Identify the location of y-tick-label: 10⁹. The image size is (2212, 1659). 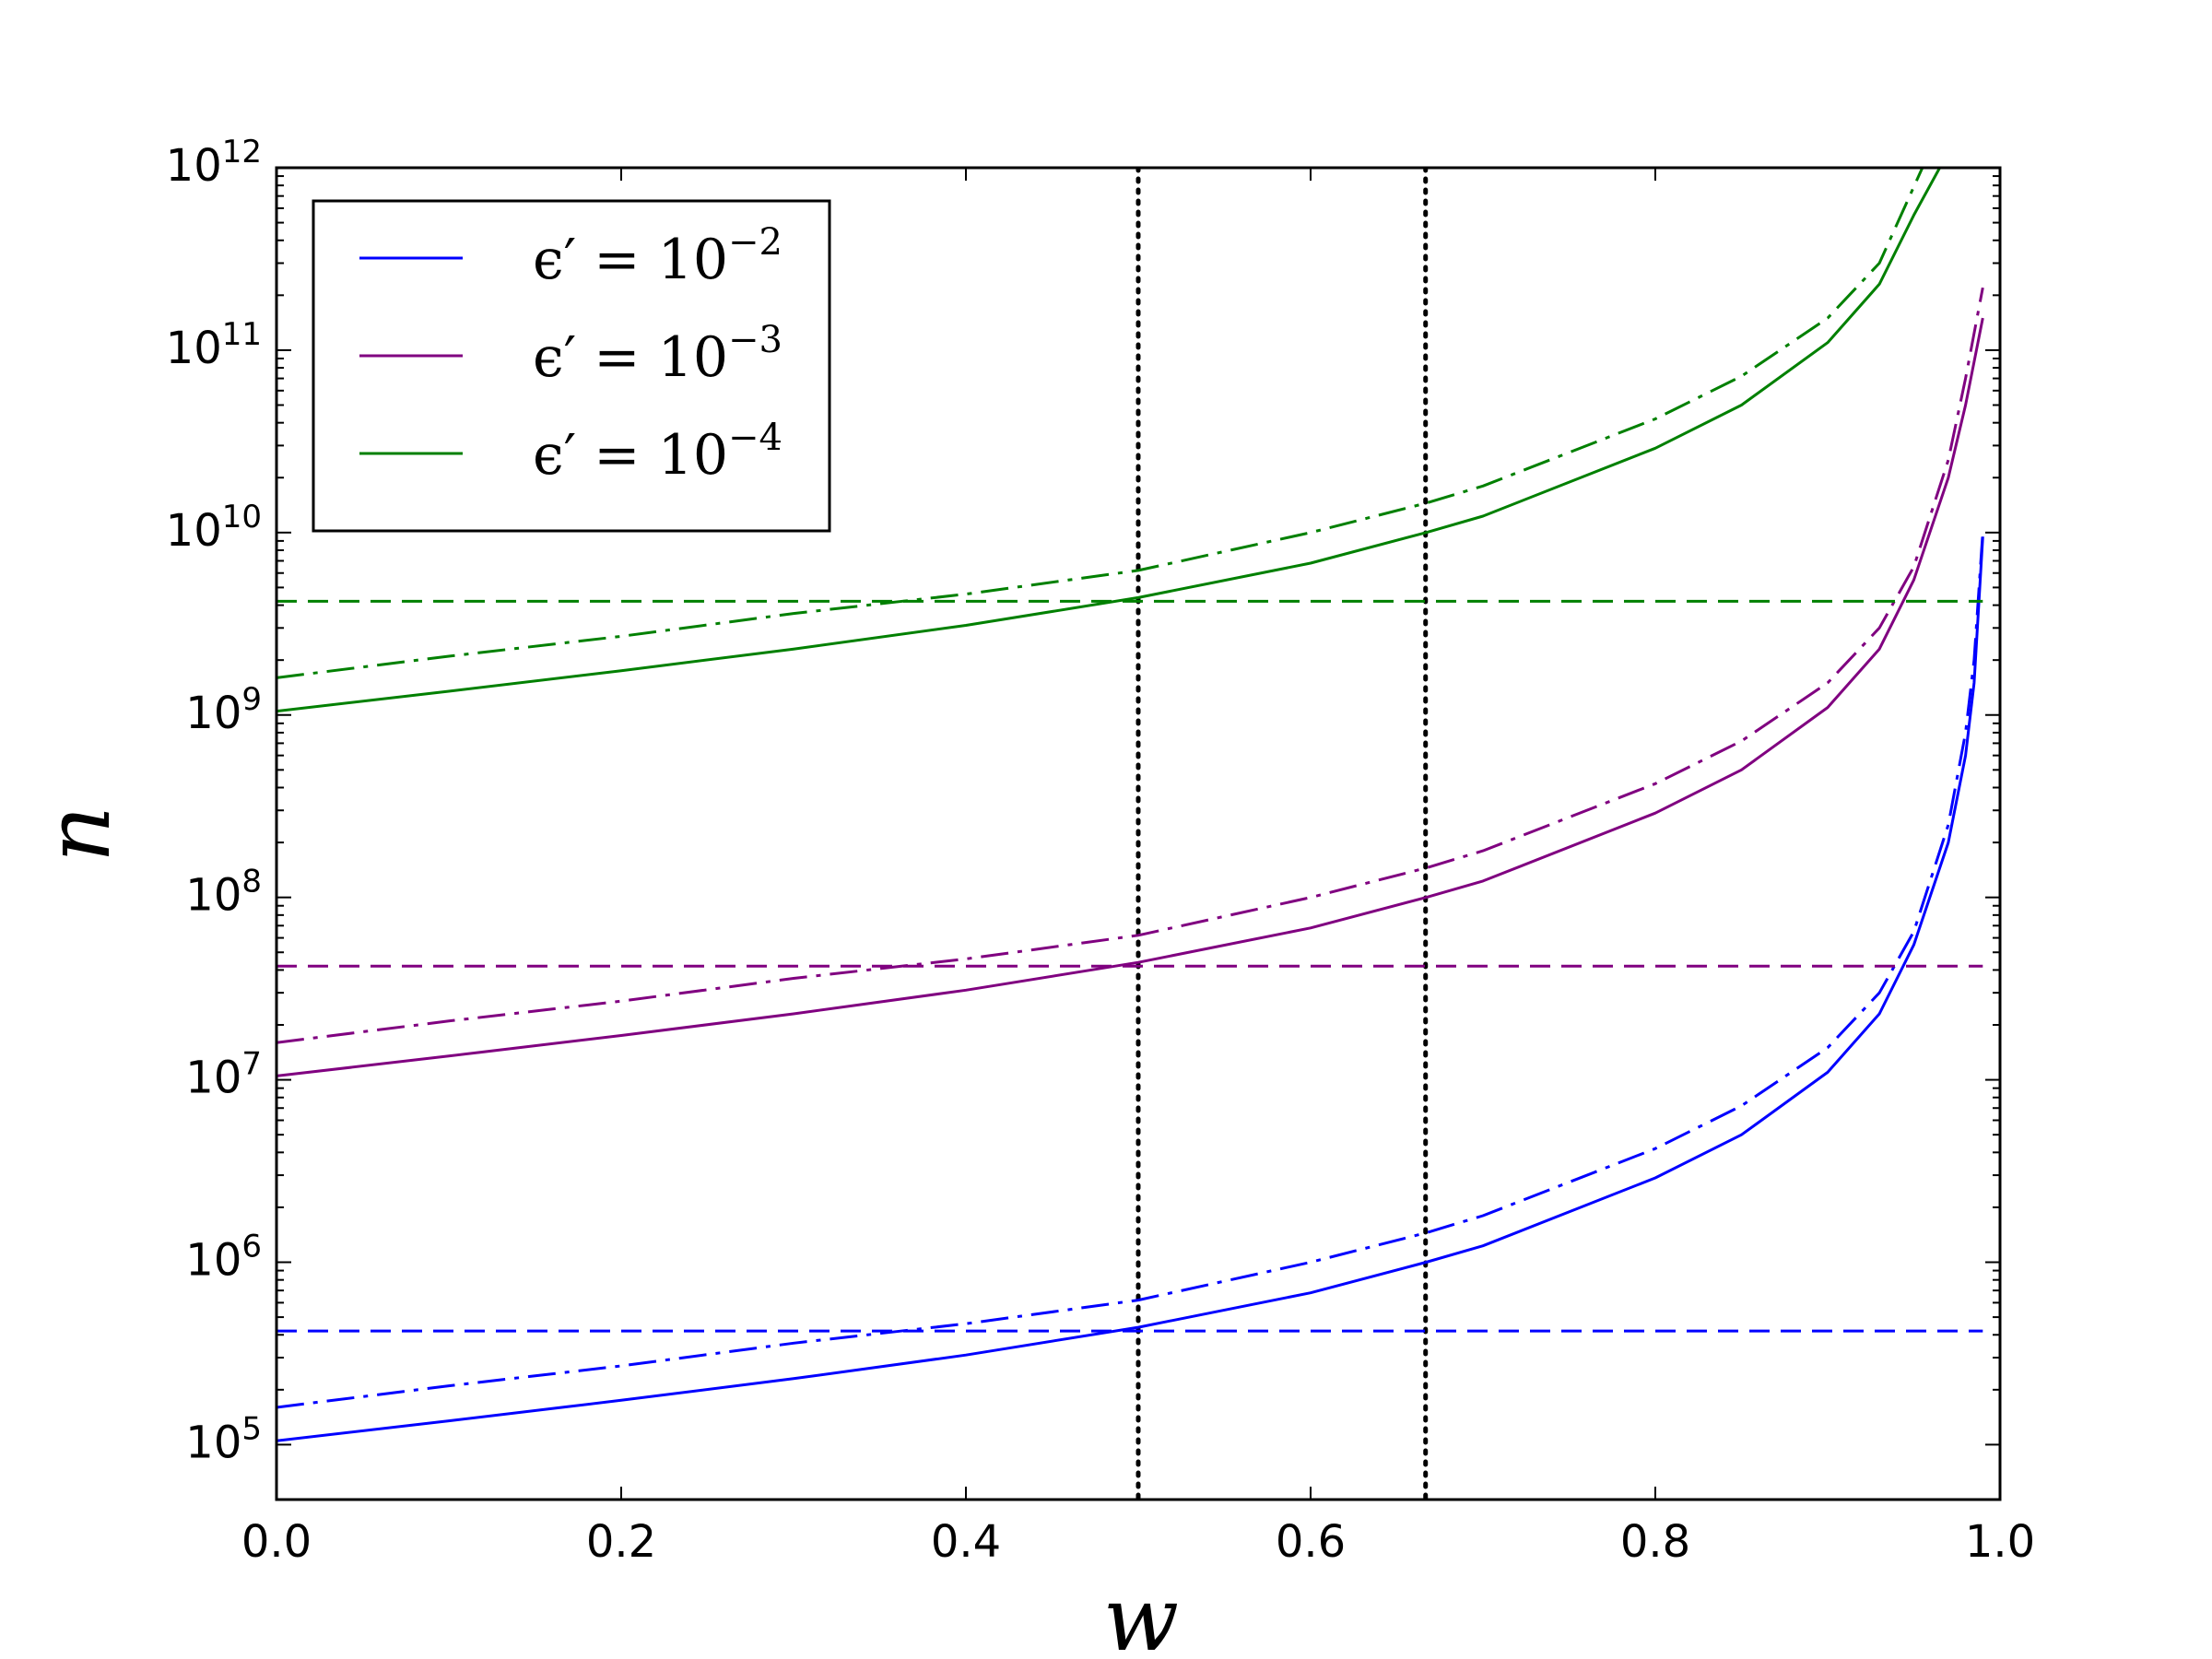
(223, 710).